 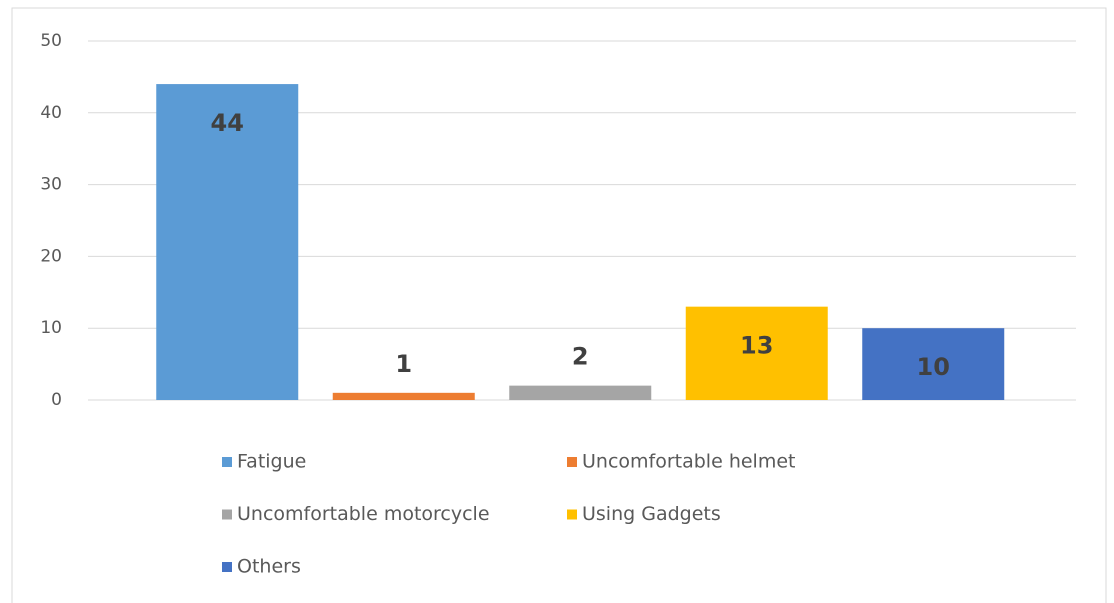 I want to click on data-label: 1, so click(x=403, y=364).